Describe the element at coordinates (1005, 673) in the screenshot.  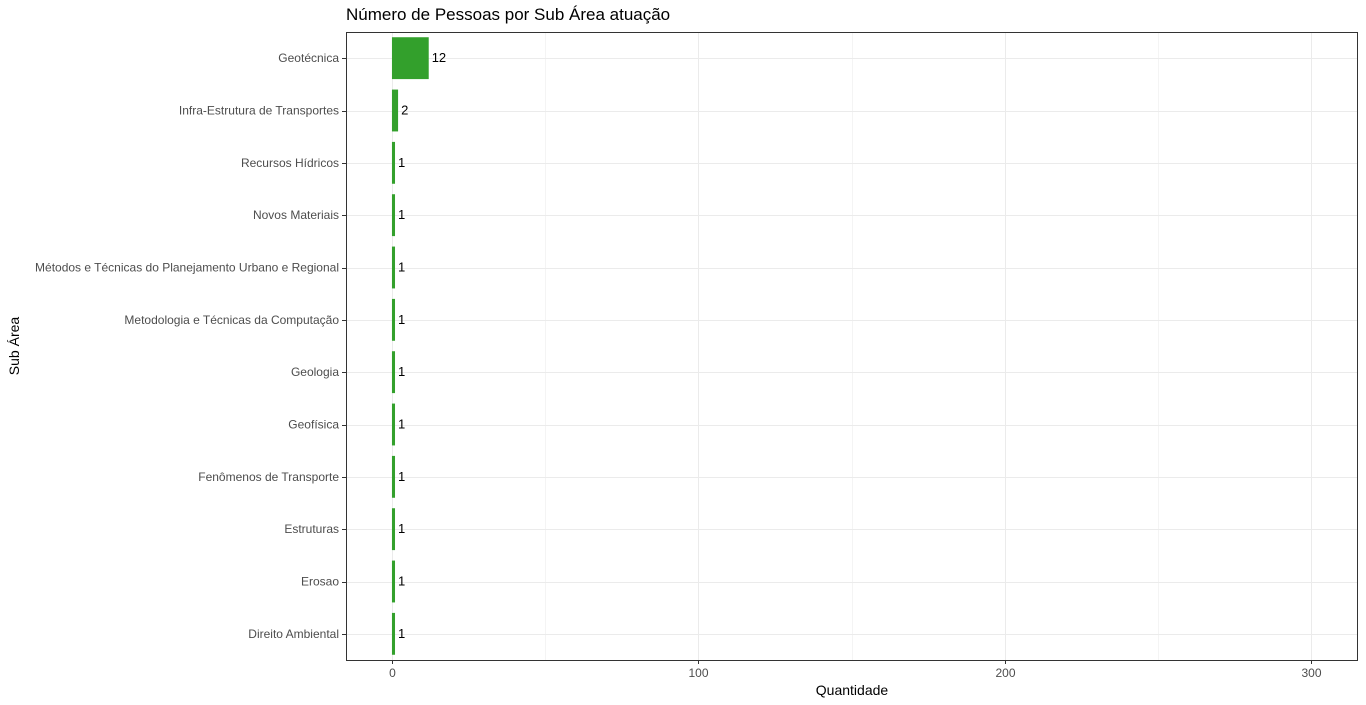
I see `x-tick-label: 200` at that location.